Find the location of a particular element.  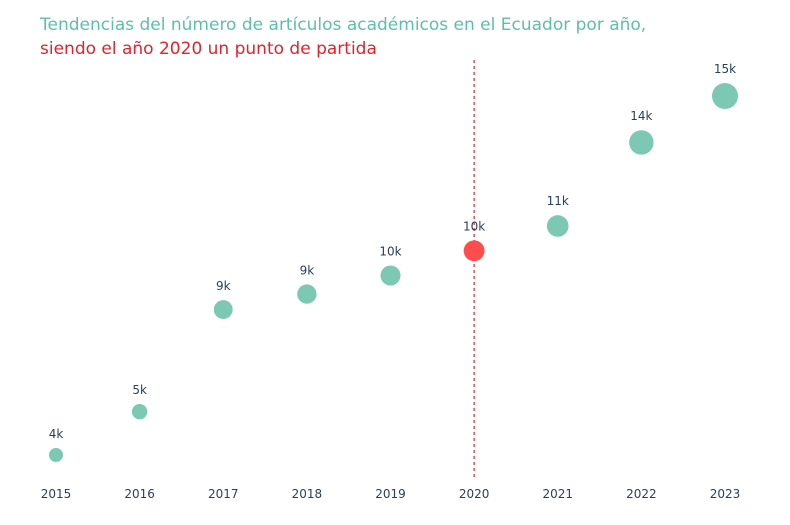

data-point-2020 is located at coordinates (474, 251).